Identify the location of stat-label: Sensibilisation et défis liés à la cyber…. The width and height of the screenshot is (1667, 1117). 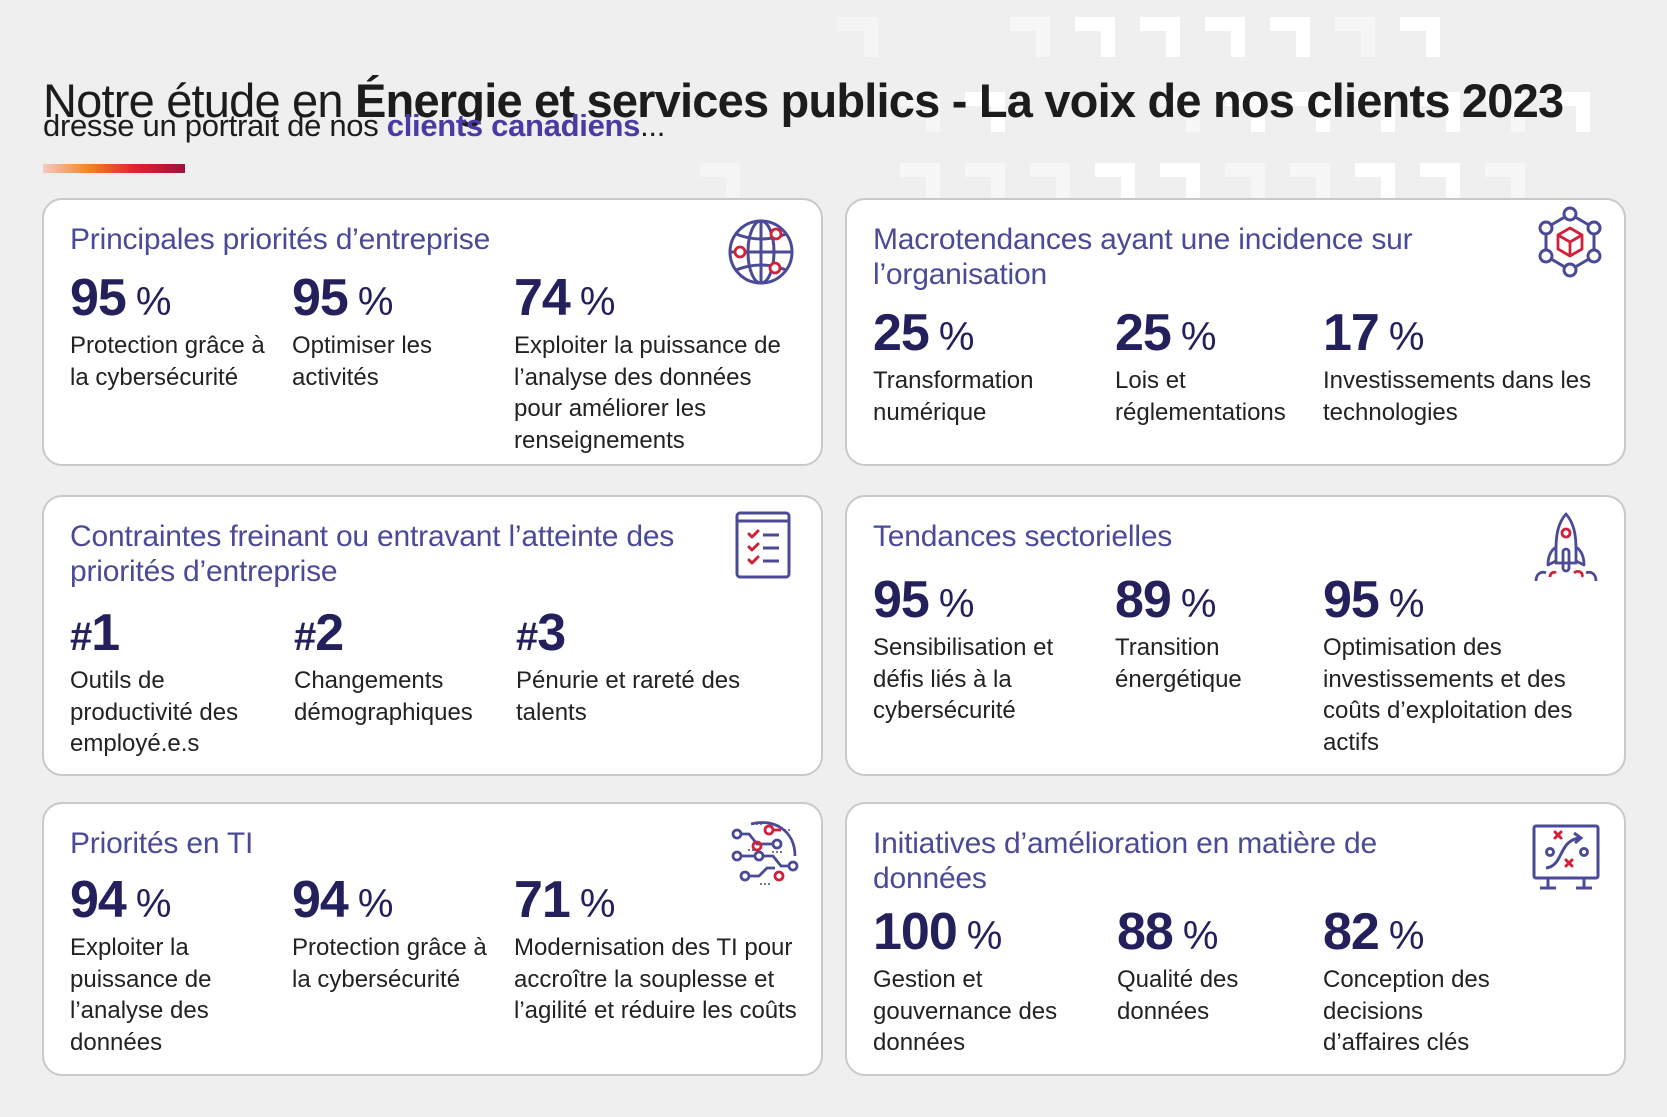
(963, 679).